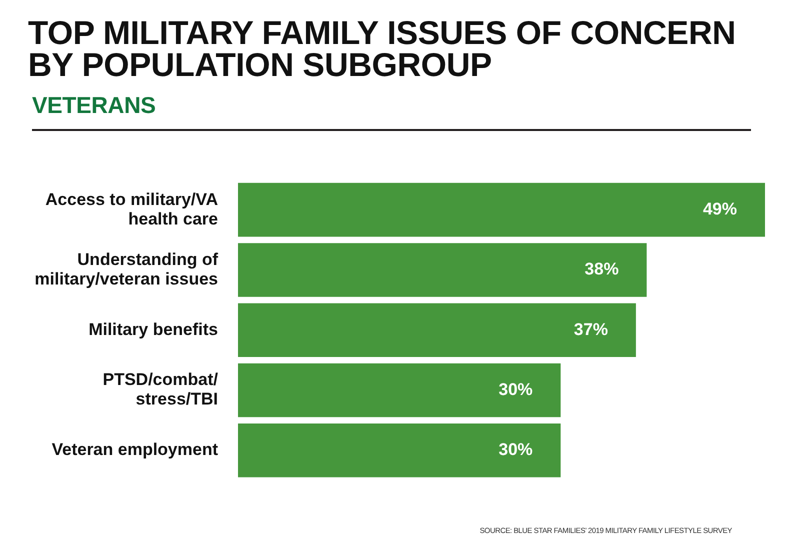 This screenshot has height=551, width=800. Describe the element at coordinates (135, 450) in the screenshot. I see `y-tick-label: Veteran employment` at that location.